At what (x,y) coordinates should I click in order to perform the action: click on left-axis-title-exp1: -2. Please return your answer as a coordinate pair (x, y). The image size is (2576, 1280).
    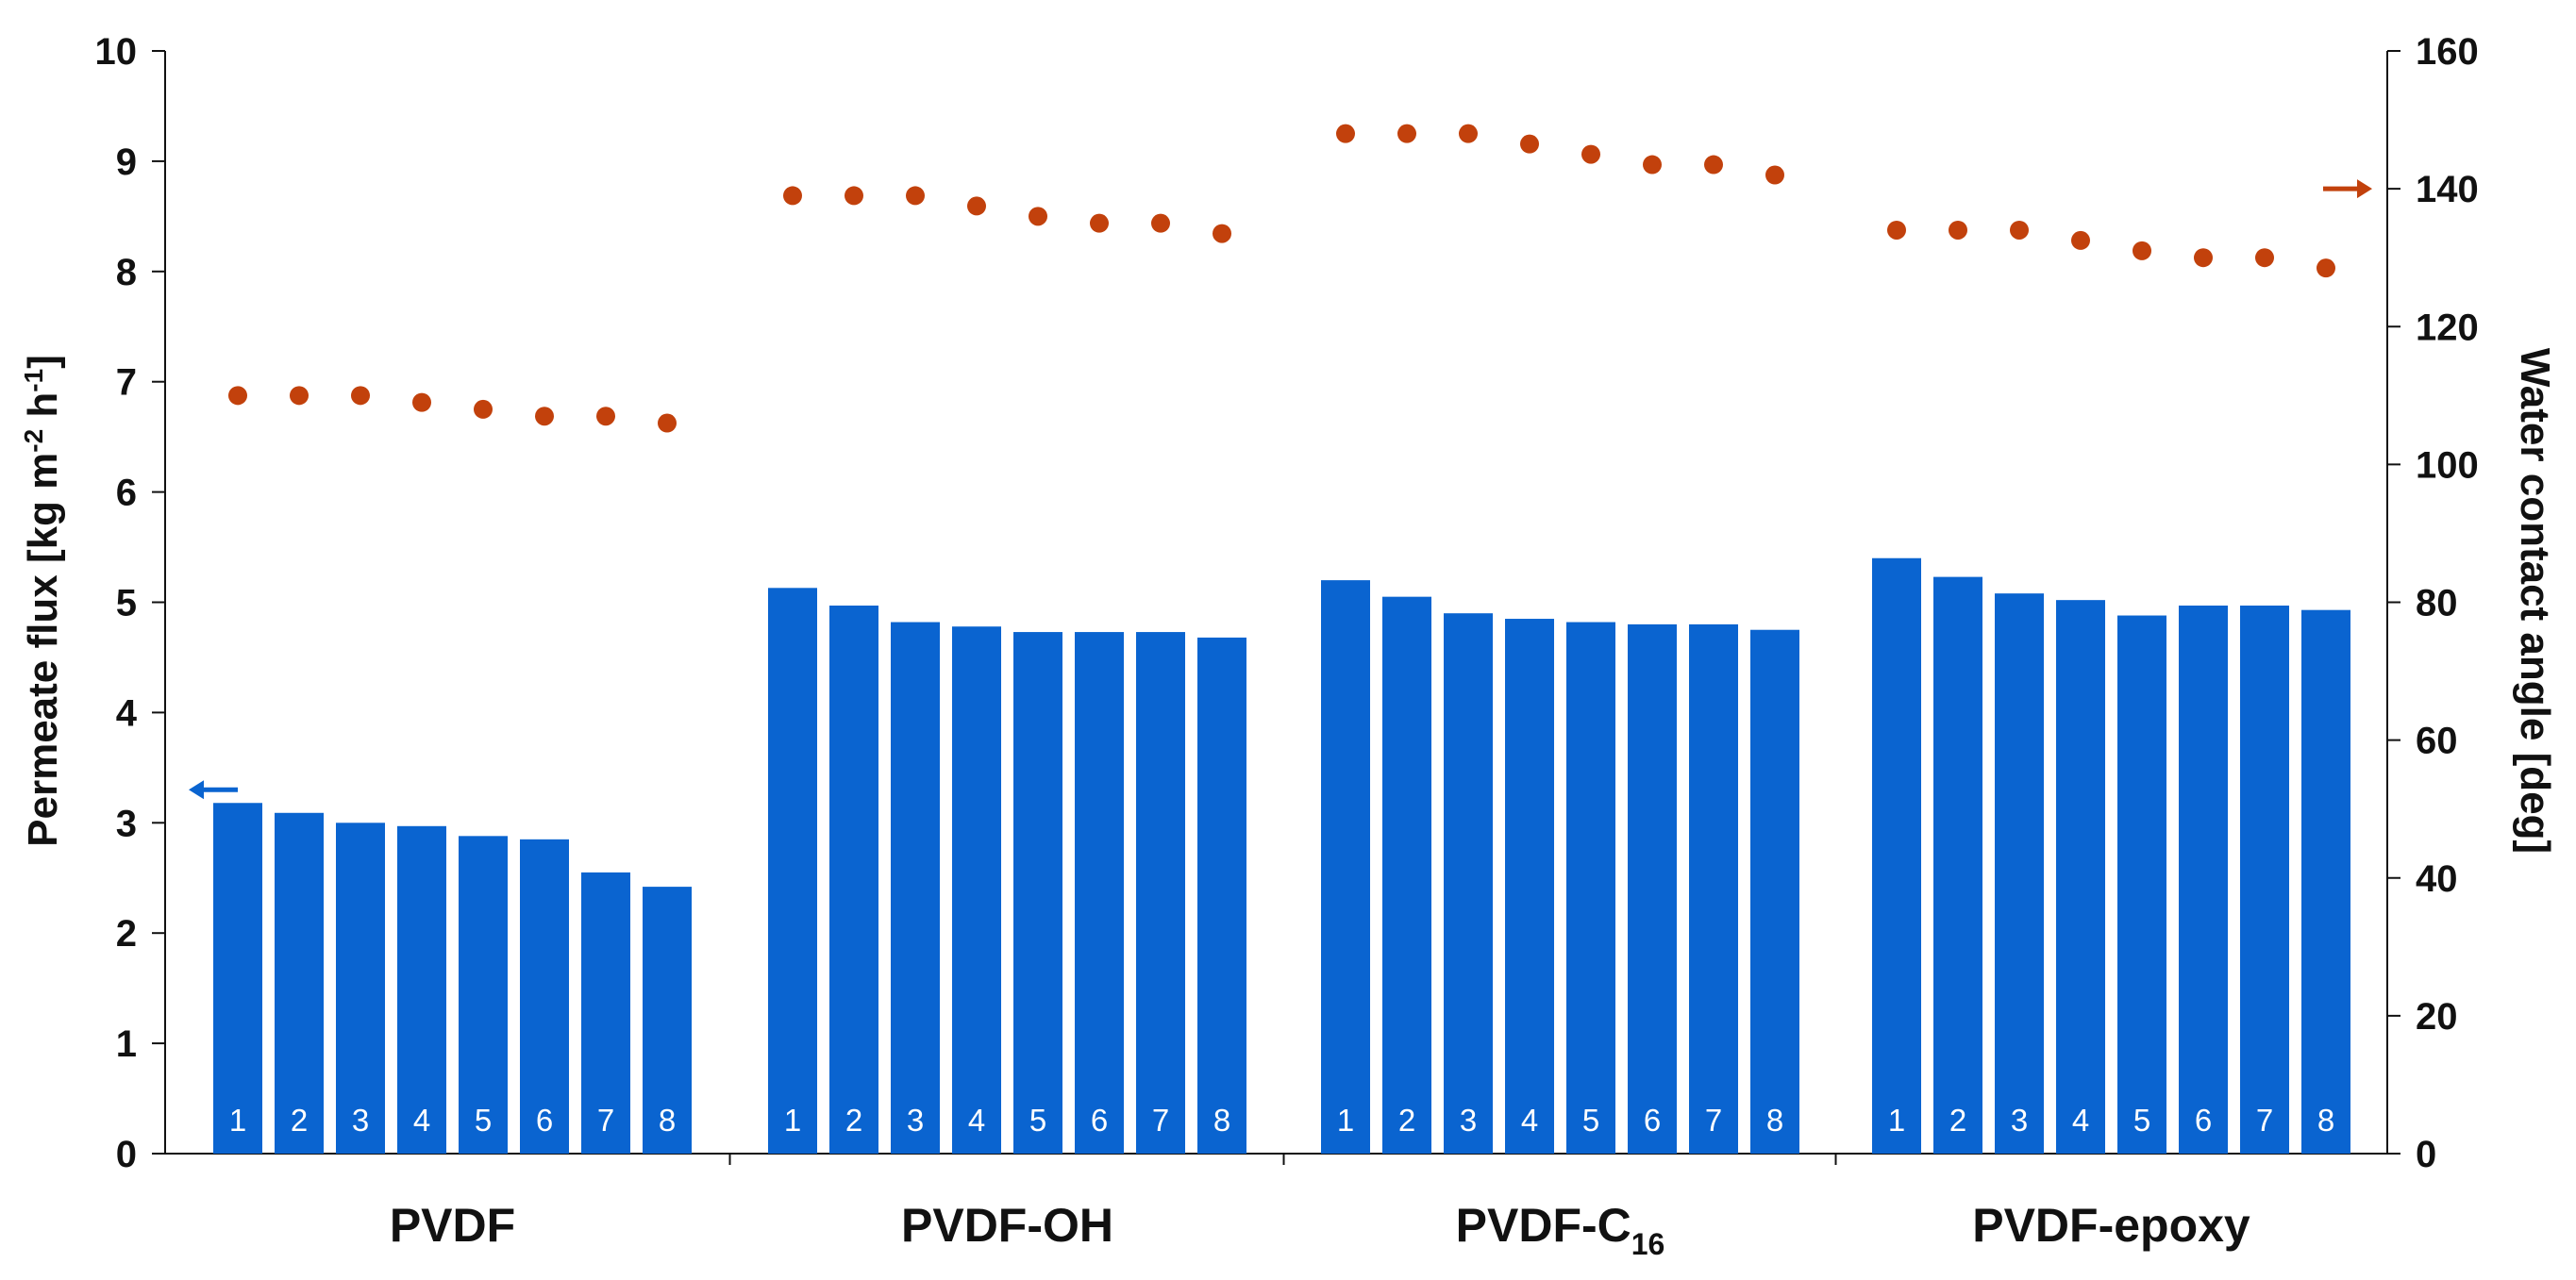
    Looking at the image, I should click on (33, 441).